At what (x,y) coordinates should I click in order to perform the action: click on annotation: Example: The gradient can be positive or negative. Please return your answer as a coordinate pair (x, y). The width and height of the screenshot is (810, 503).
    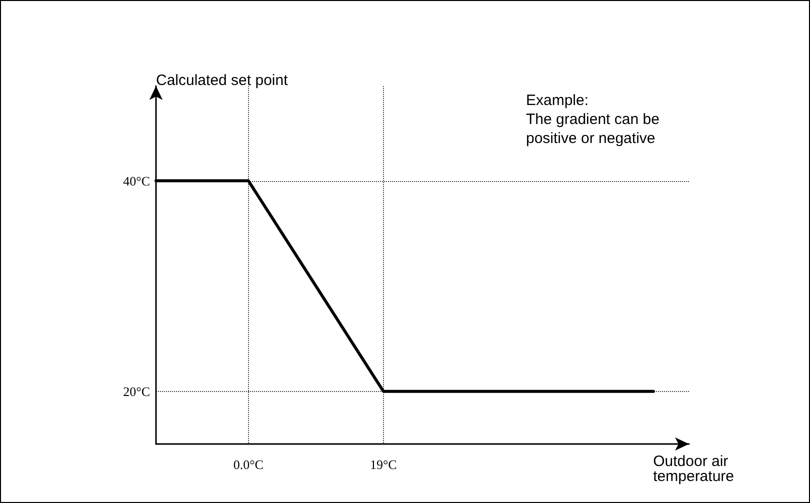
    Looking at the image, I should click on (593, 119).